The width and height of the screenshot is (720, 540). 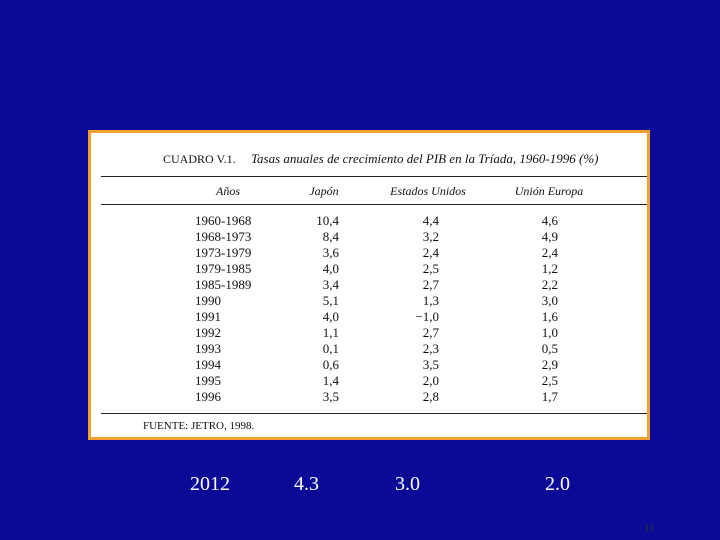 I want to click on cell: 10,4, so click(x=327, y=220).